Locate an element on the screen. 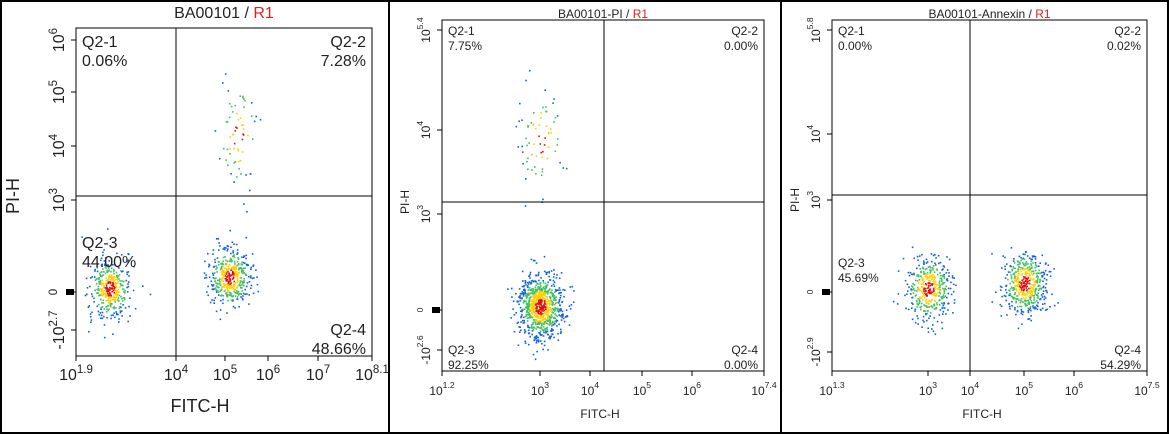 The width and height of the screenshot is (1169, 434). x-tick-base: 10 is located at coordinates (315, 375).